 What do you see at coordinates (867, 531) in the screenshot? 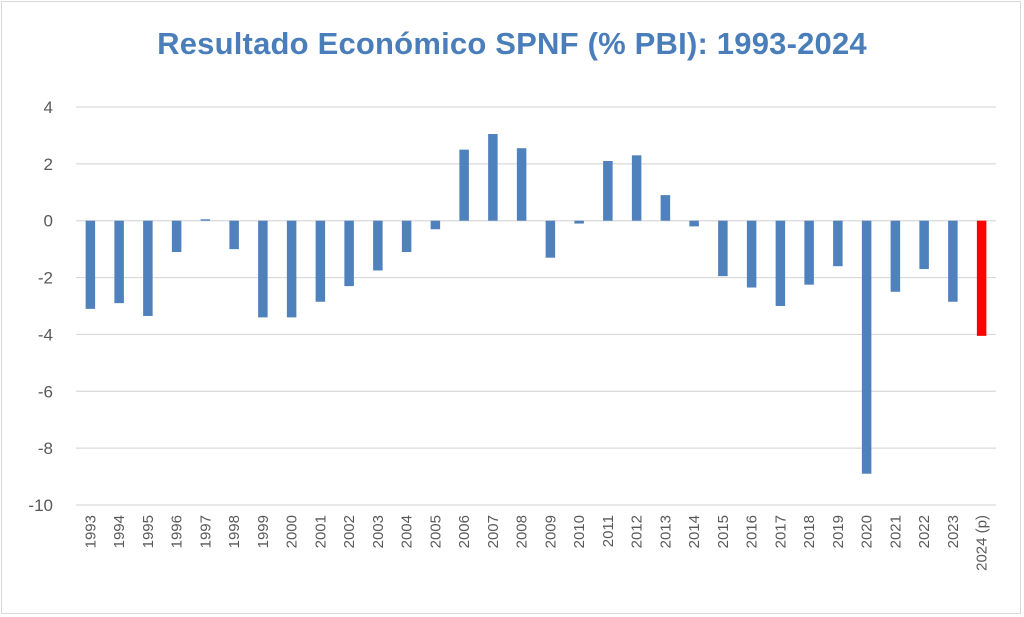
I see `x-tick-label: 2020` at bounding box center [867, 531].